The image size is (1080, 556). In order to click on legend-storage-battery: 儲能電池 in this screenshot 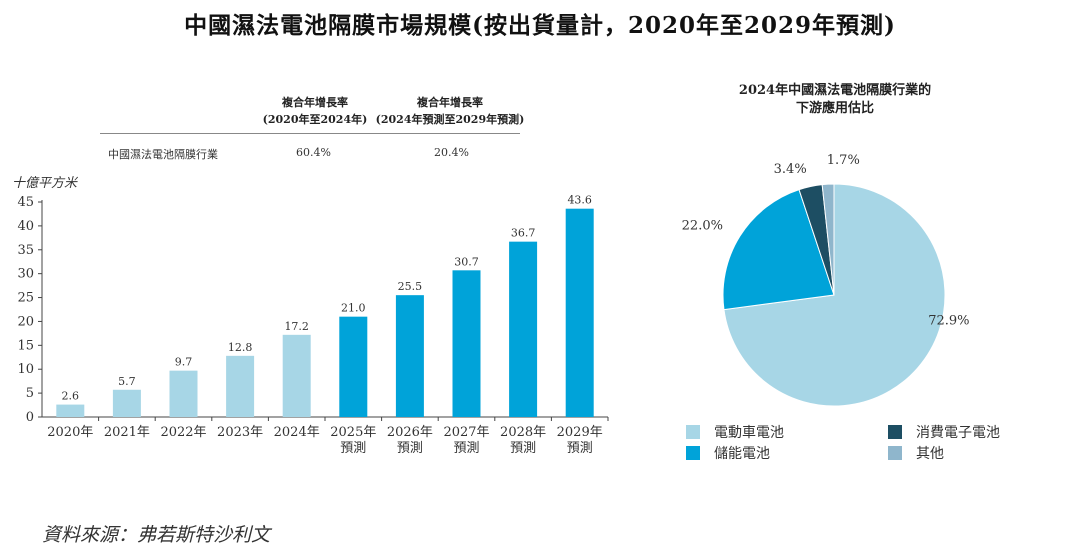, I will do `click(728, 453)`.